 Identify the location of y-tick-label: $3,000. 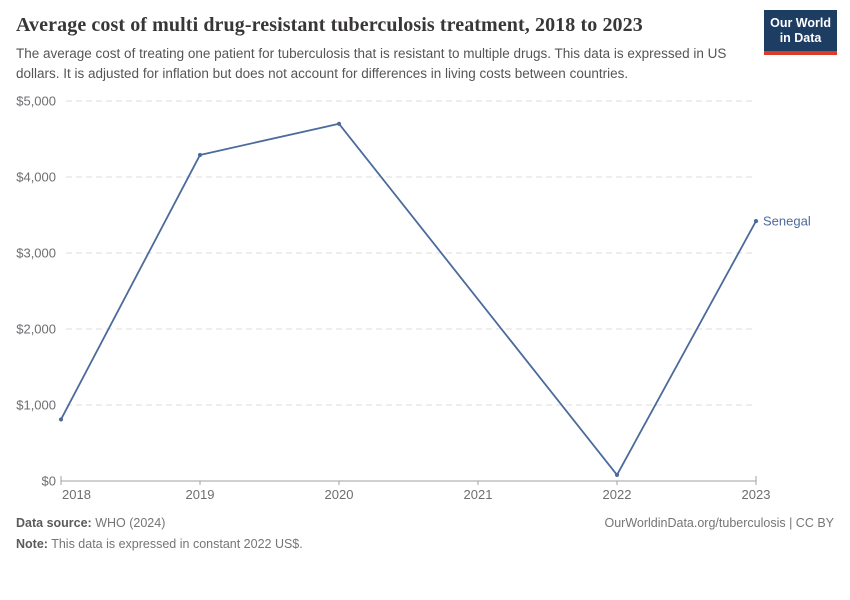
(36, 253).